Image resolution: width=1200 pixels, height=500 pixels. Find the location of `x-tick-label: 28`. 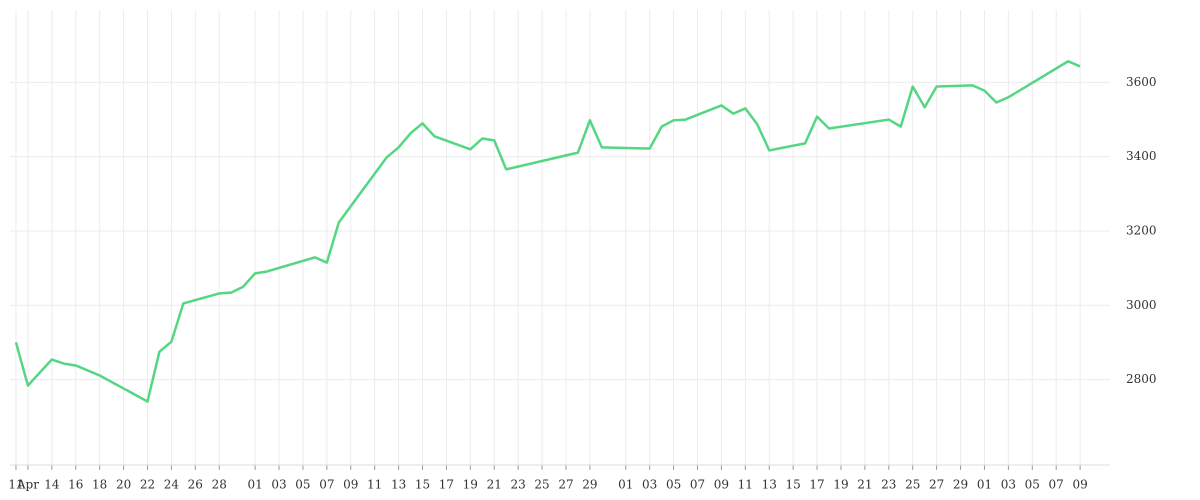

x-tick-label: 28 is located at coordinates (219, 485).